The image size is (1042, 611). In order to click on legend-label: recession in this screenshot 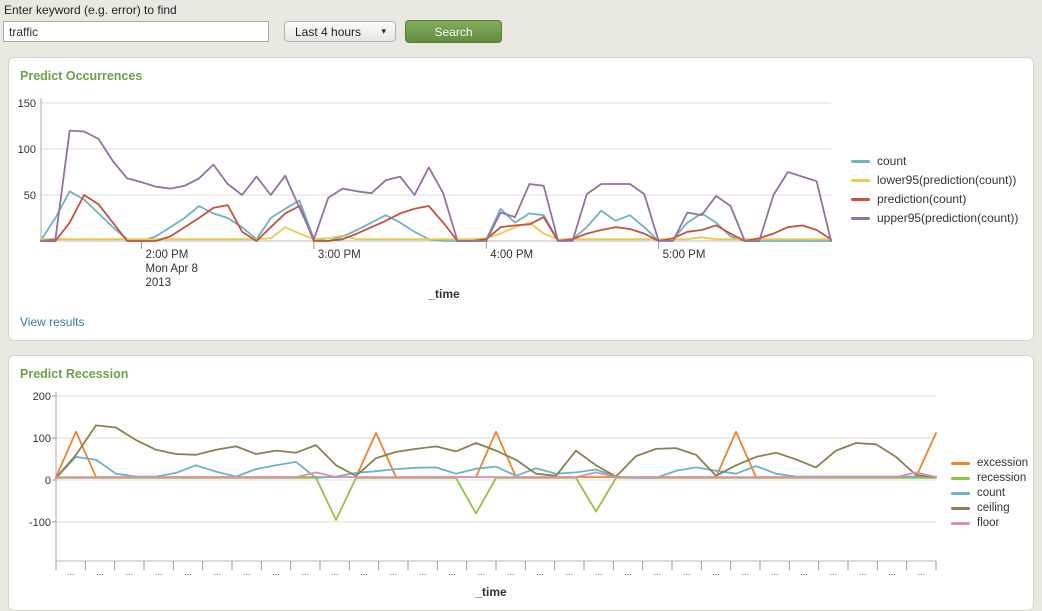, I will do `click(1002, 478)`.